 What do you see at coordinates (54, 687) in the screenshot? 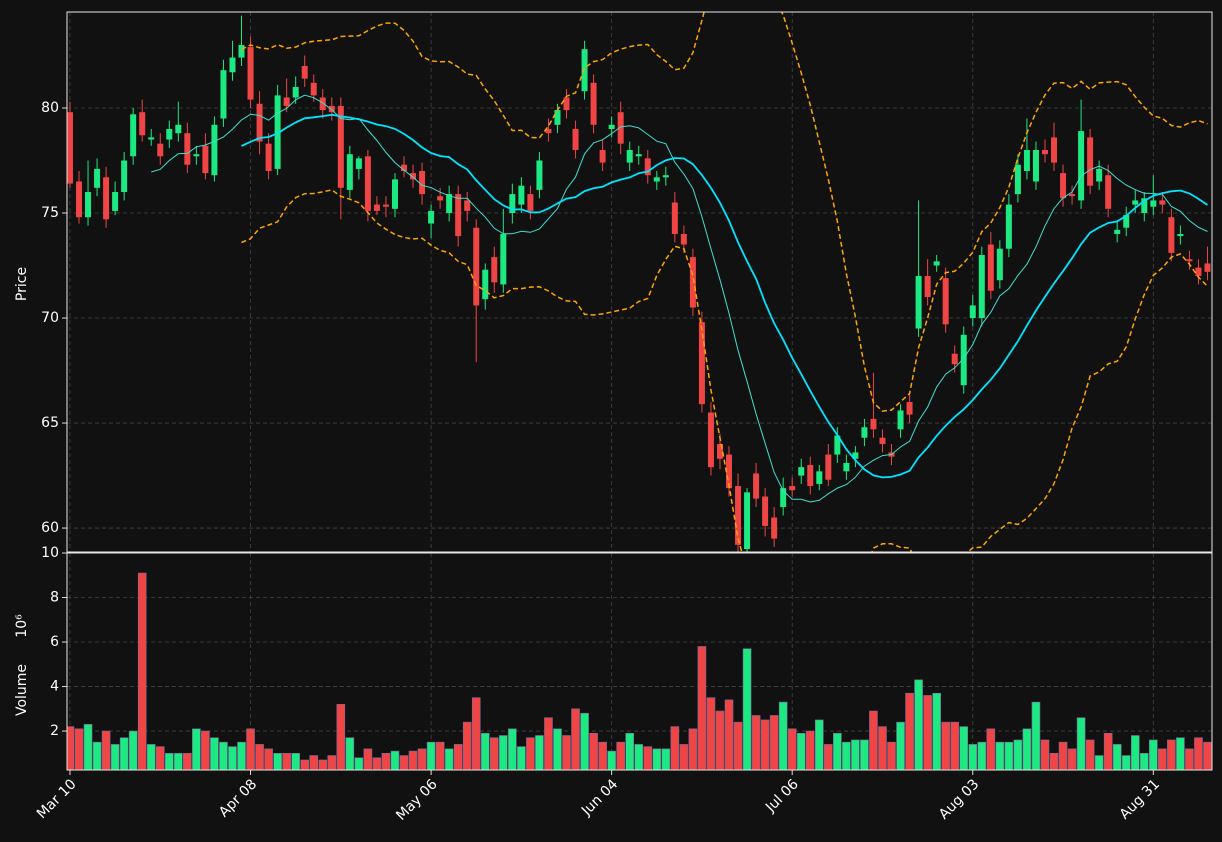
I see `y-tick-label: 4` at bounding box center [54, 687].